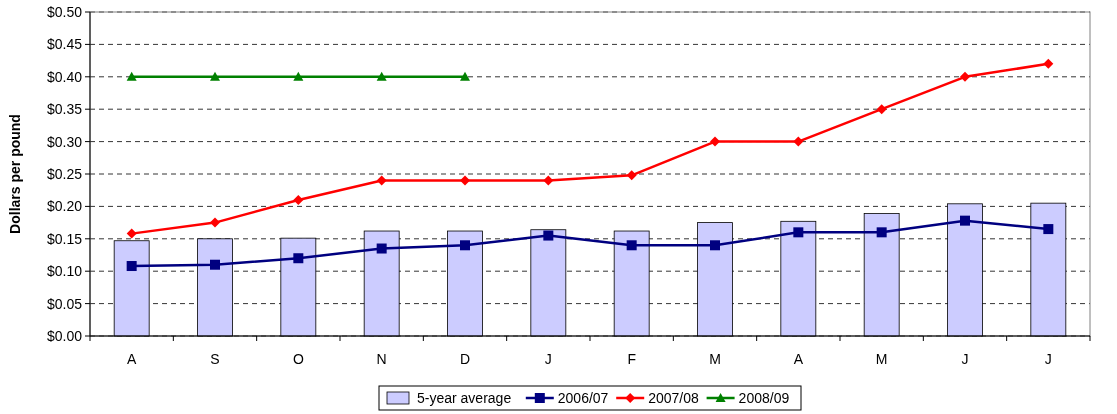 The height and width of the screenshot is (414, 1117). What do you see at coordinates (215, 359) in the screenshot?
I see `x-tick-label: S` at bounding box center [215, 359].